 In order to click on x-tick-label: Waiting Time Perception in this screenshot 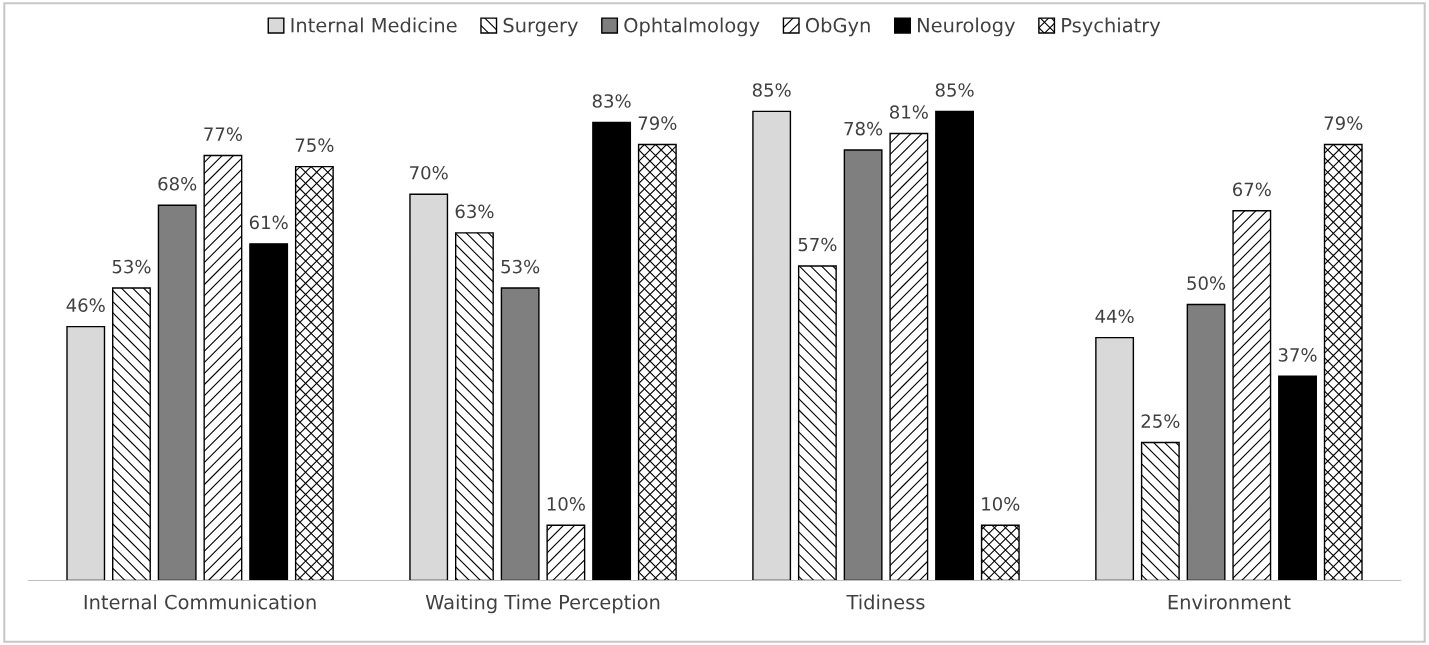, I will do `click(542, 604)`.